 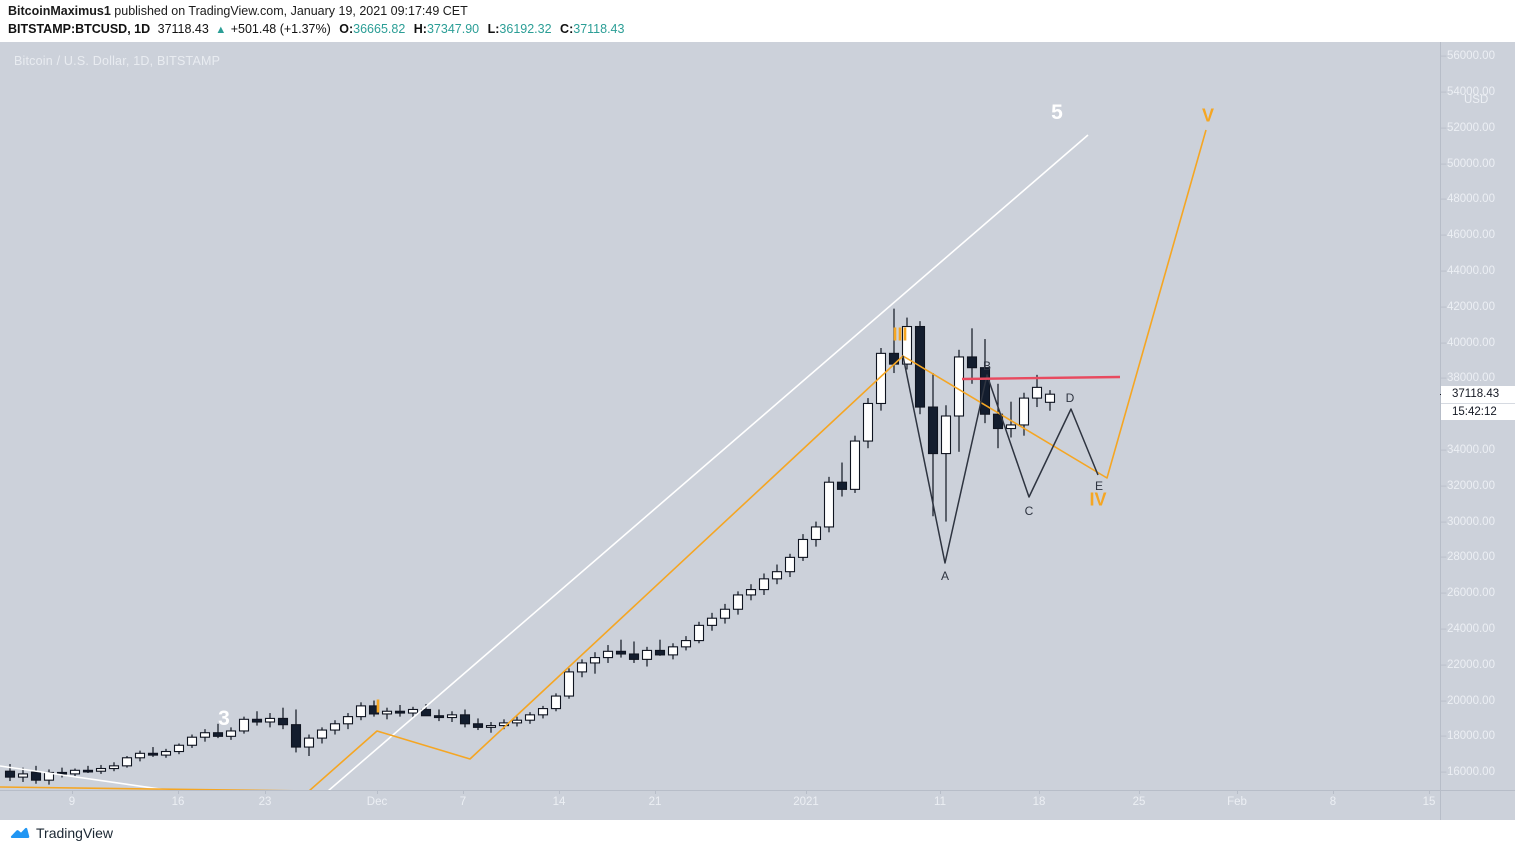 I want to click on wave-label-a: A, so click(x=945, y=576).